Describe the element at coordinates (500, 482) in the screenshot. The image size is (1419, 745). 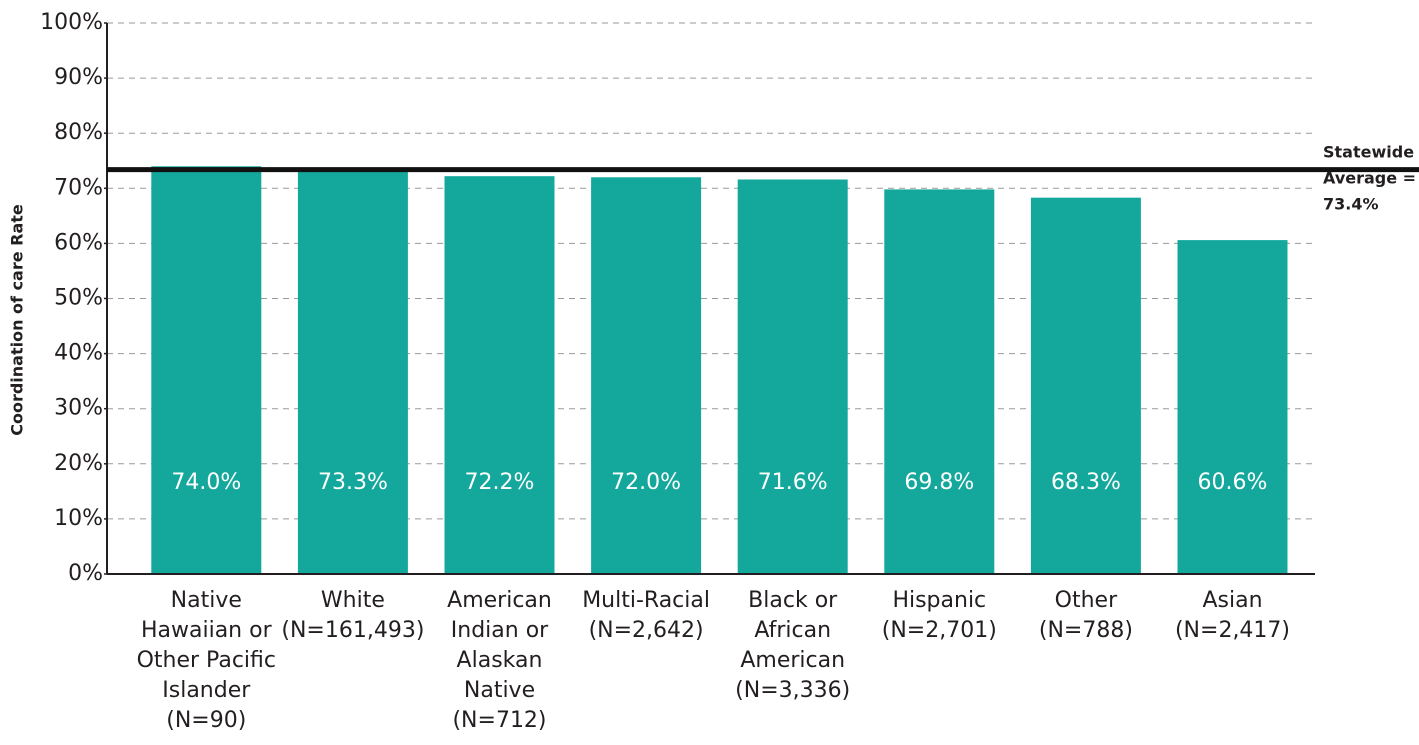
I see `value-label: 72.2%` at that location.